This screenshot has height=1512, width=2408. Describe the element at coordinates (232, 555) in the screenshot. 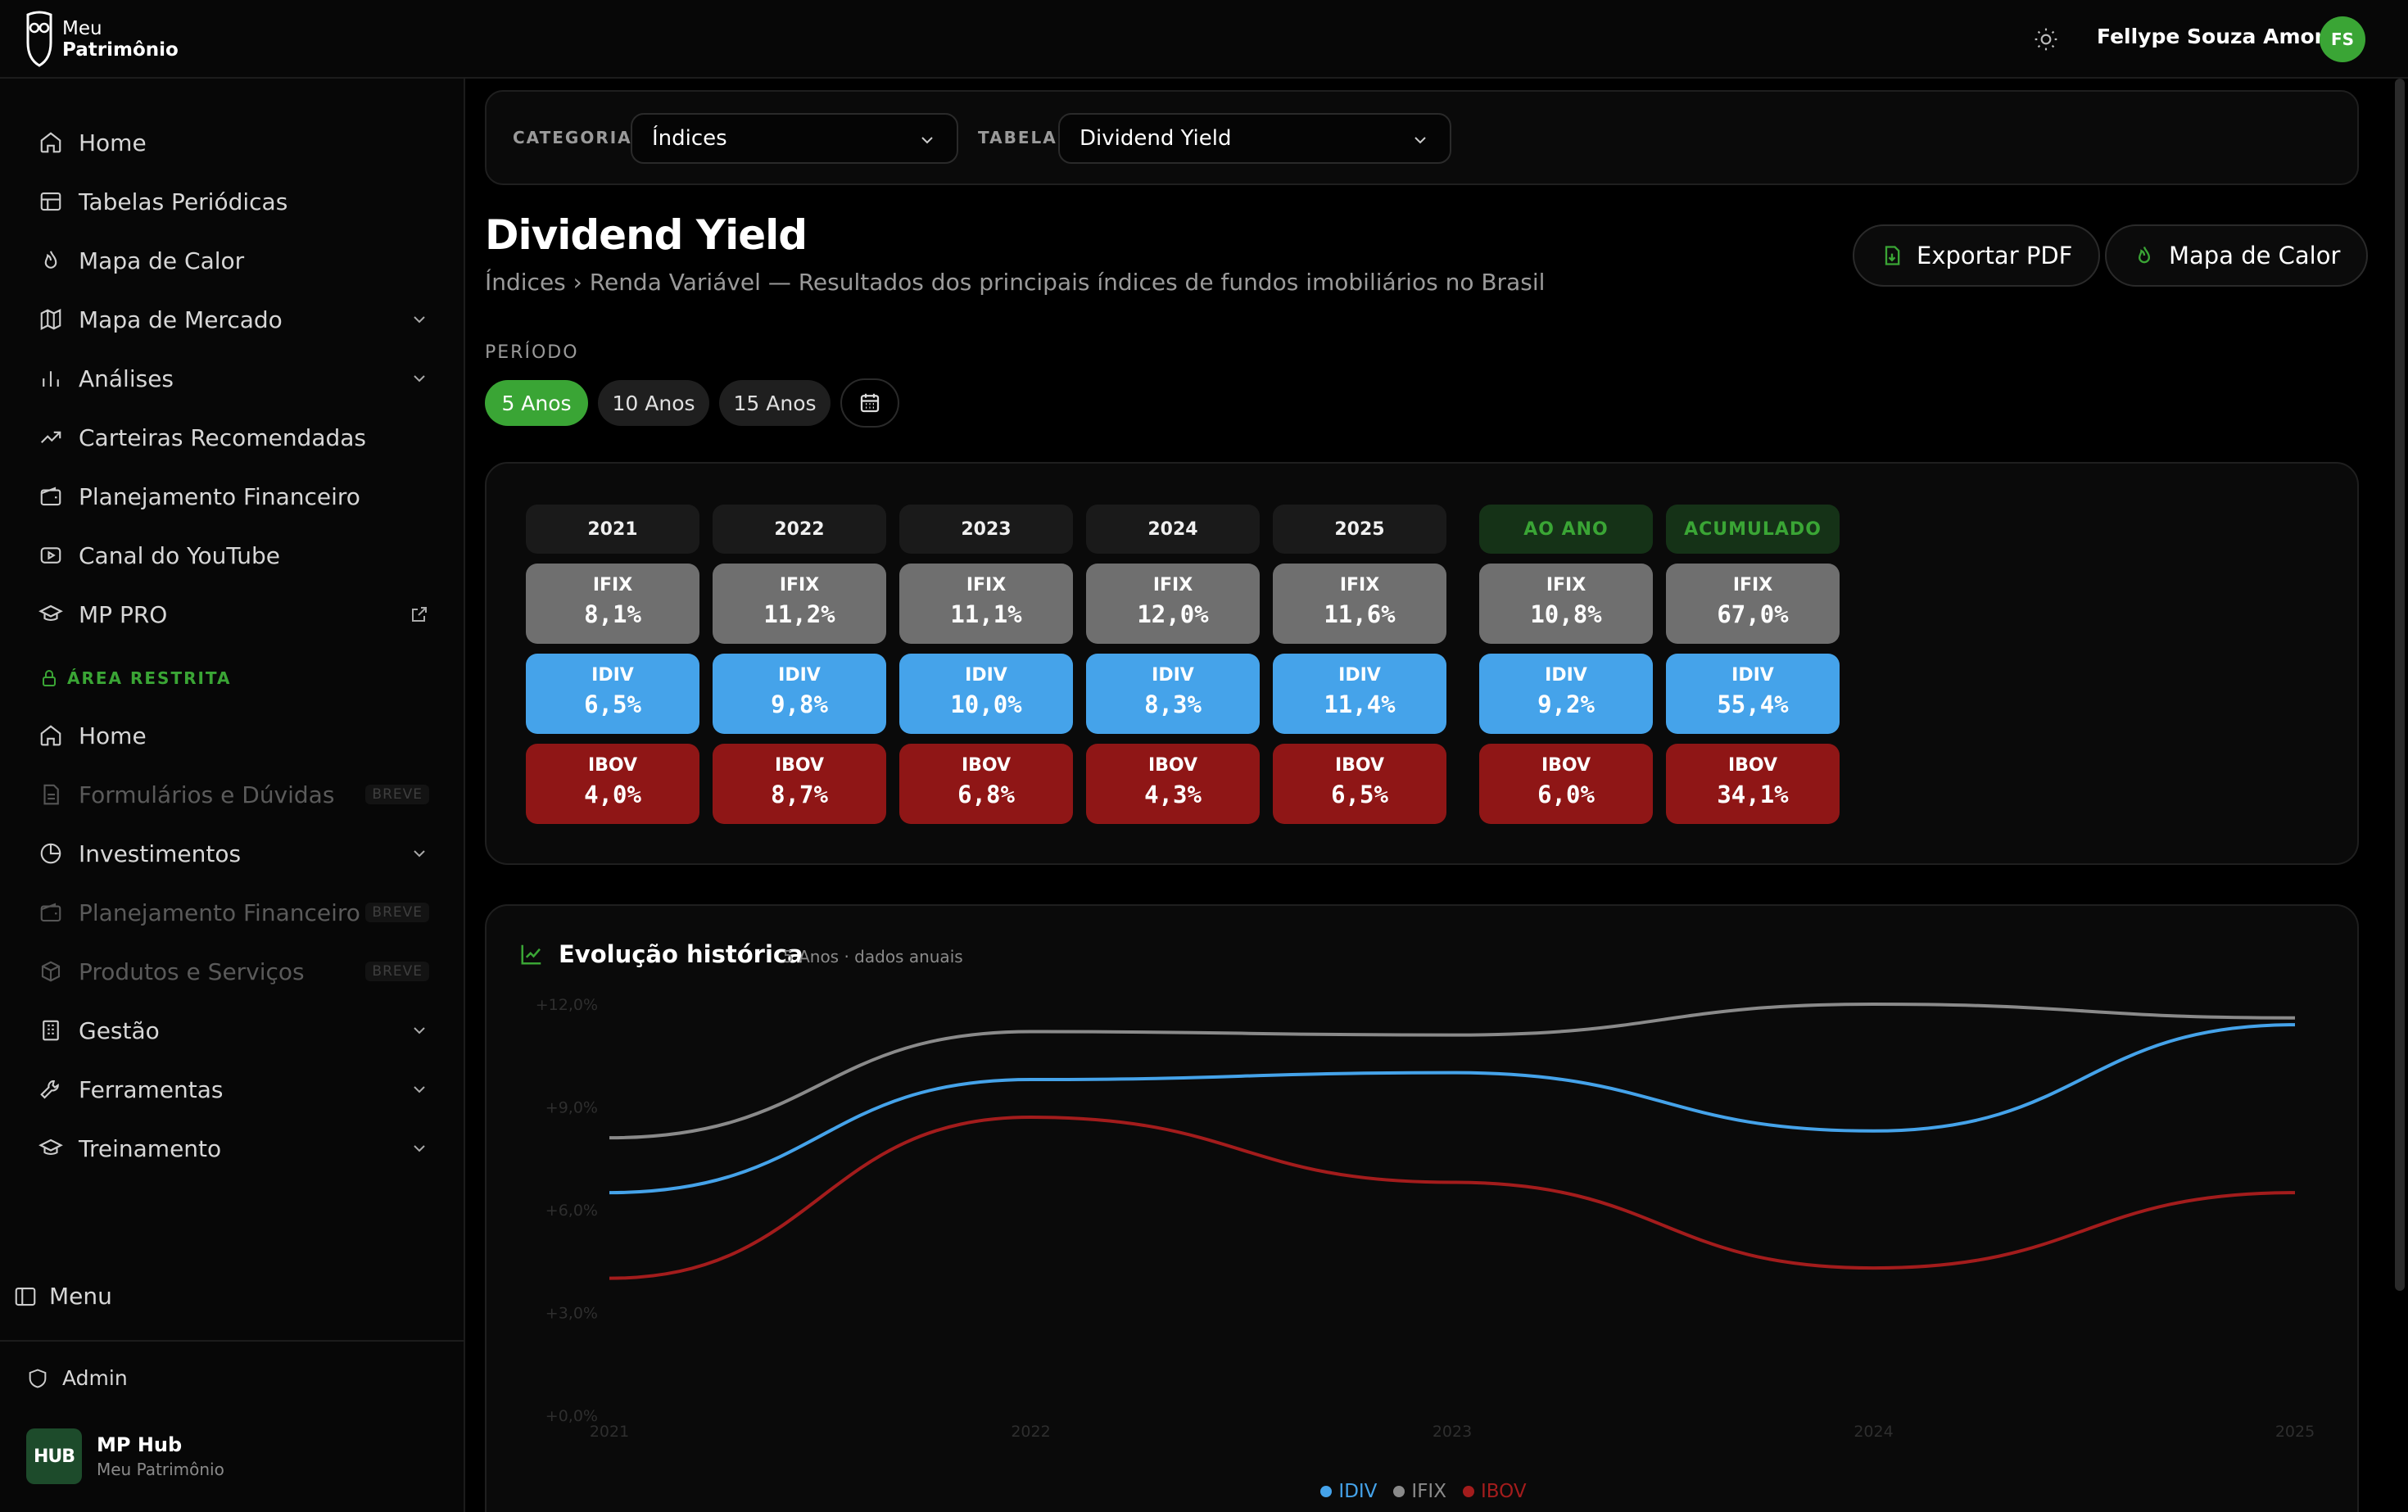

I see `sidebar-item-youtube: Canal do YouTube` at that location.